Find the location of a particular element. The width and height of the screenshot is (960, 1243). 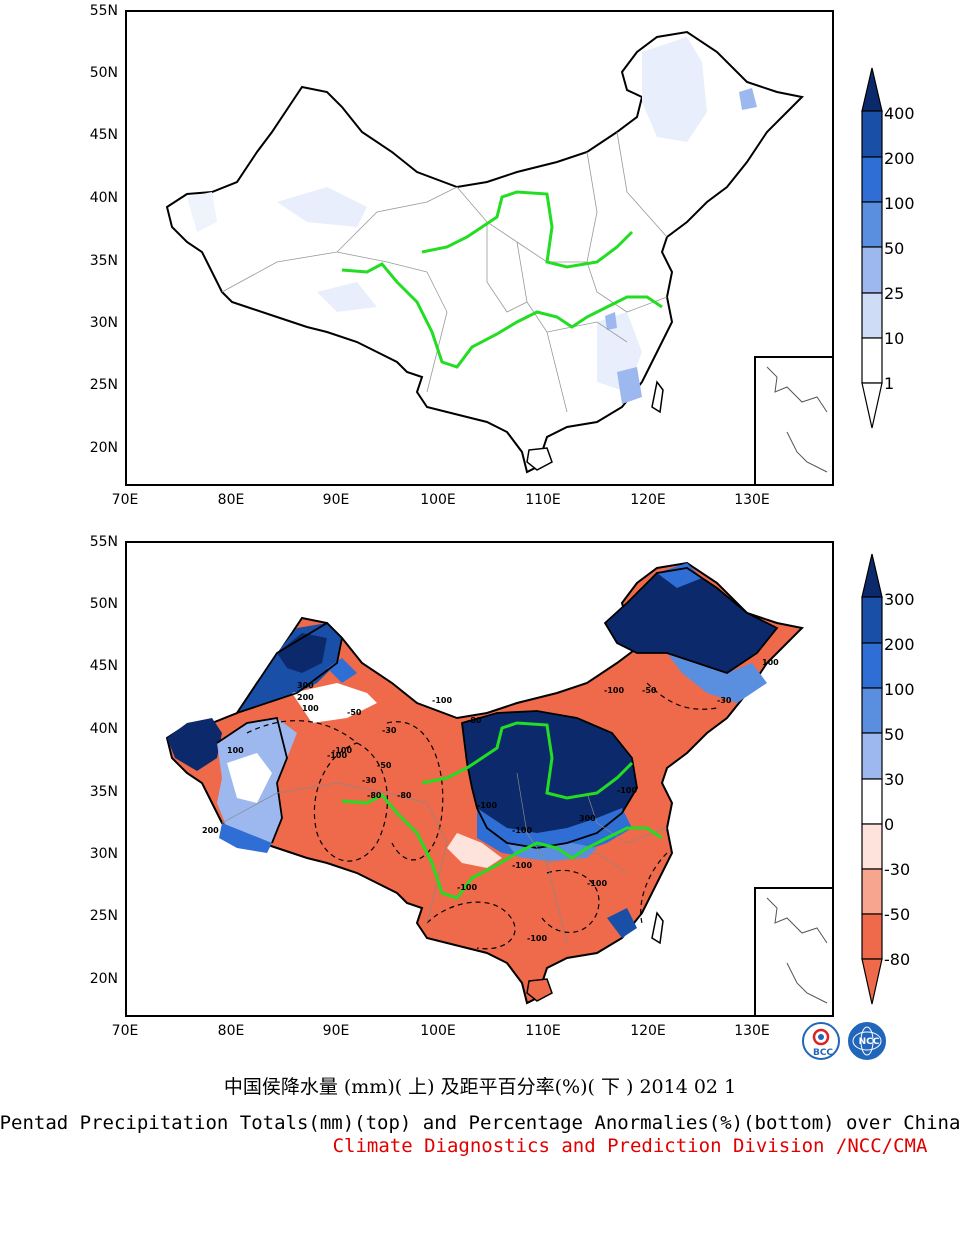

top-colorbar-label: 1 is located at coordinates (889, 383).